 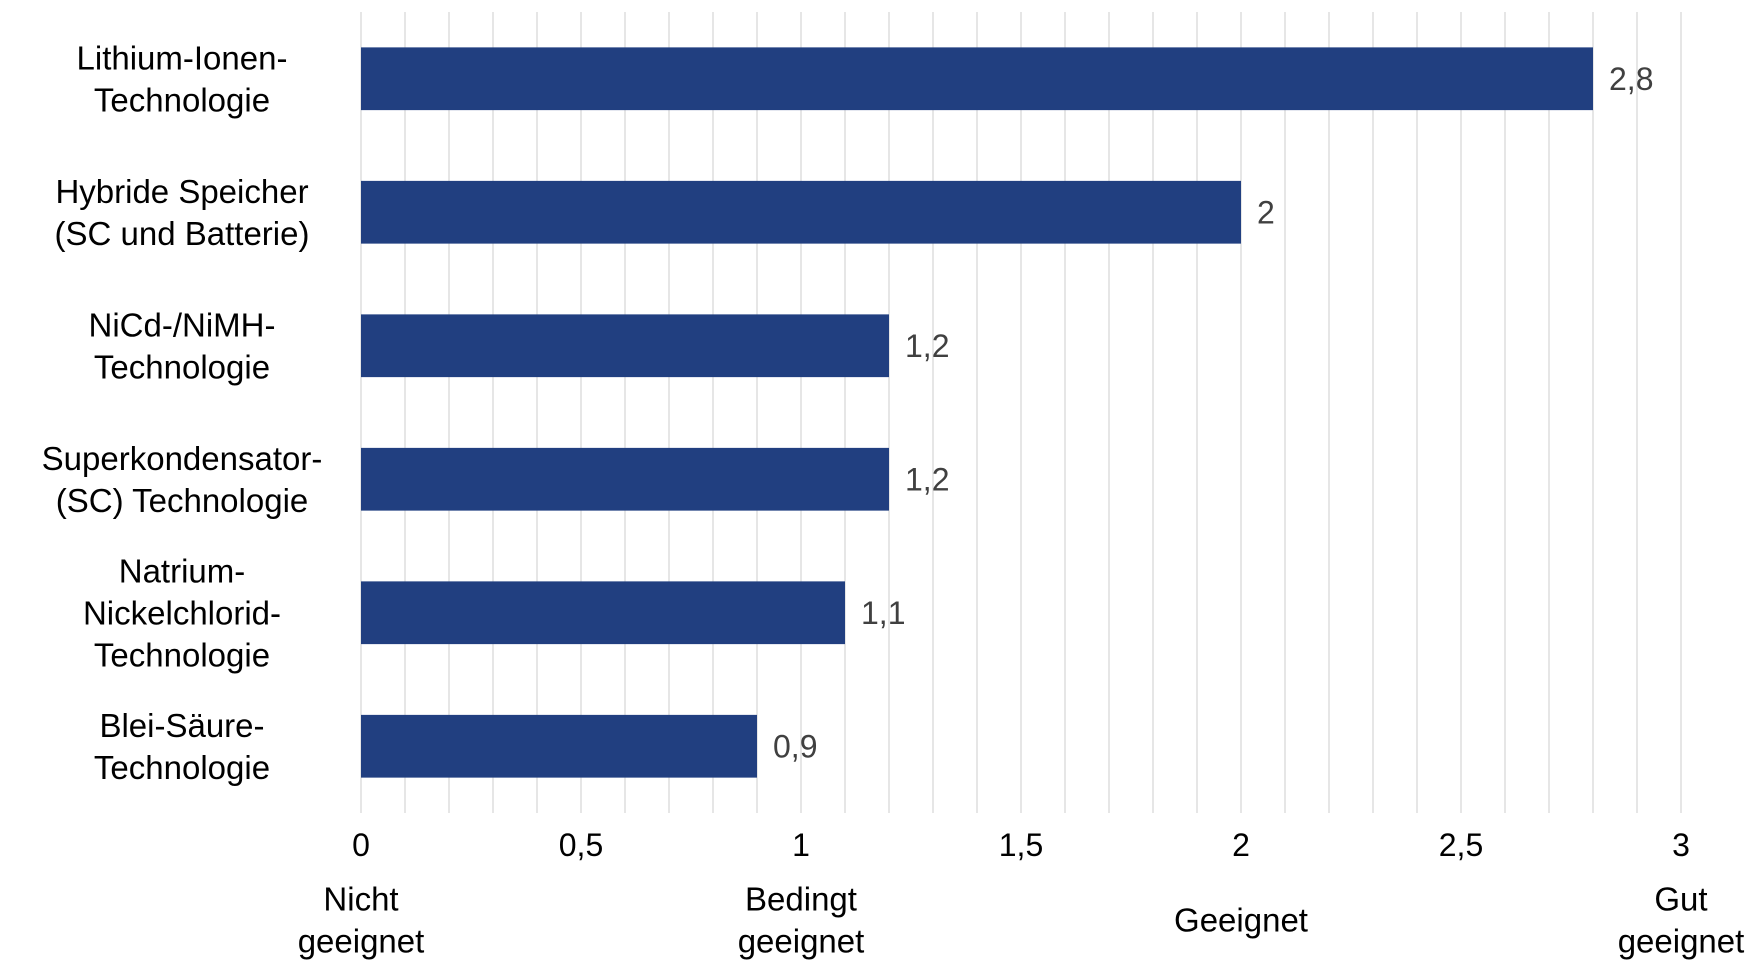 What do you see at coordinates (1266, 212) in the screenshot?
I see `bar-value-label: 2` at bounding box center [1266, 212].